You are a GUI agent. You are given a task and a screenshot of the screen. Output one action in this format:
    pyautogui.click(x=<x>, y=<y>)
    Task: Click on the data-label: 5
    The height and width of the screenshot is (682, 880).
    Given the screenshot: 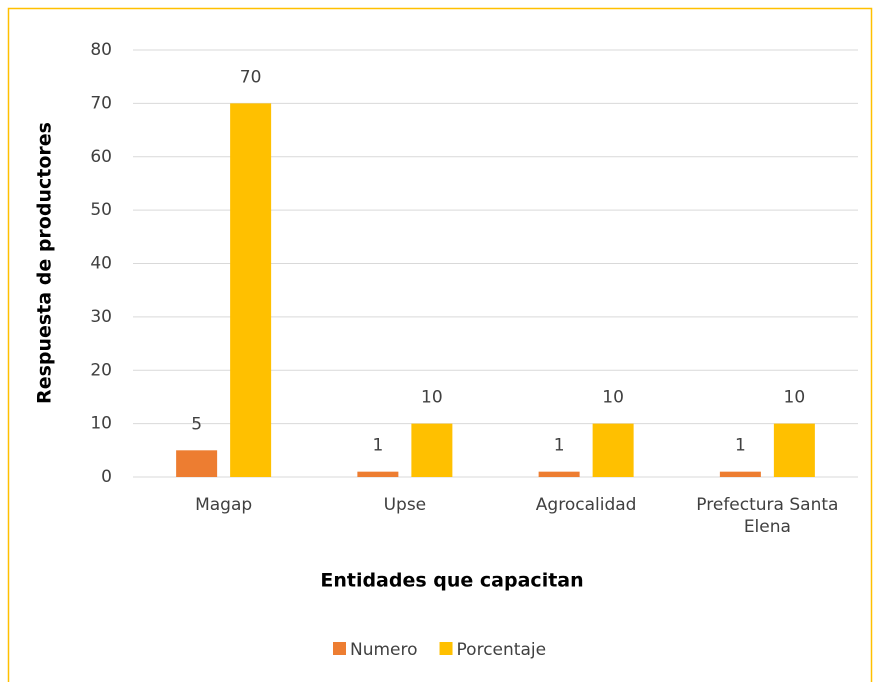 What is the action you would take?
    pyautogui.click(x=196, y=424)
    